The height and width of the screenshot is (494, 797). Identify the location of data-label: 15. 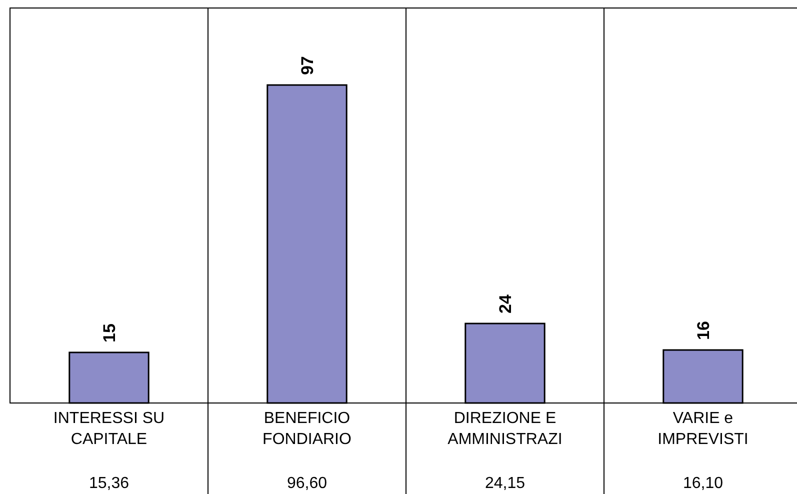
(109, 333).